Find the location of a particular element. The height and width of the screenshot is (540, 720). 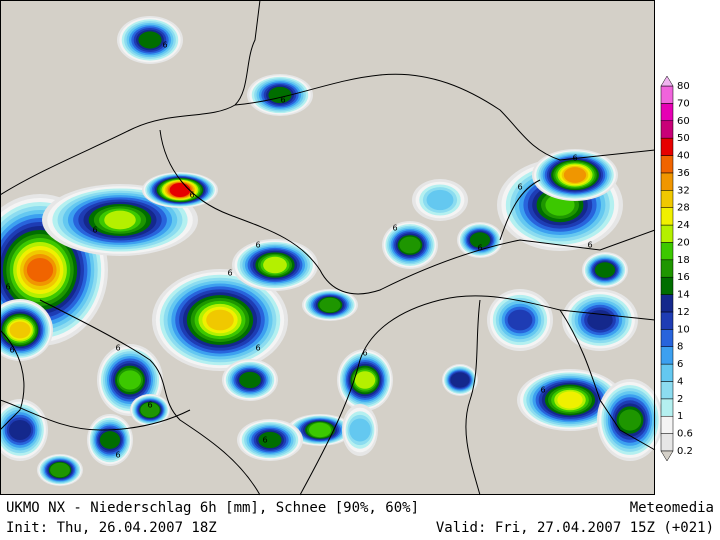

legend-label: 10 is located at coordinates (683, 329).